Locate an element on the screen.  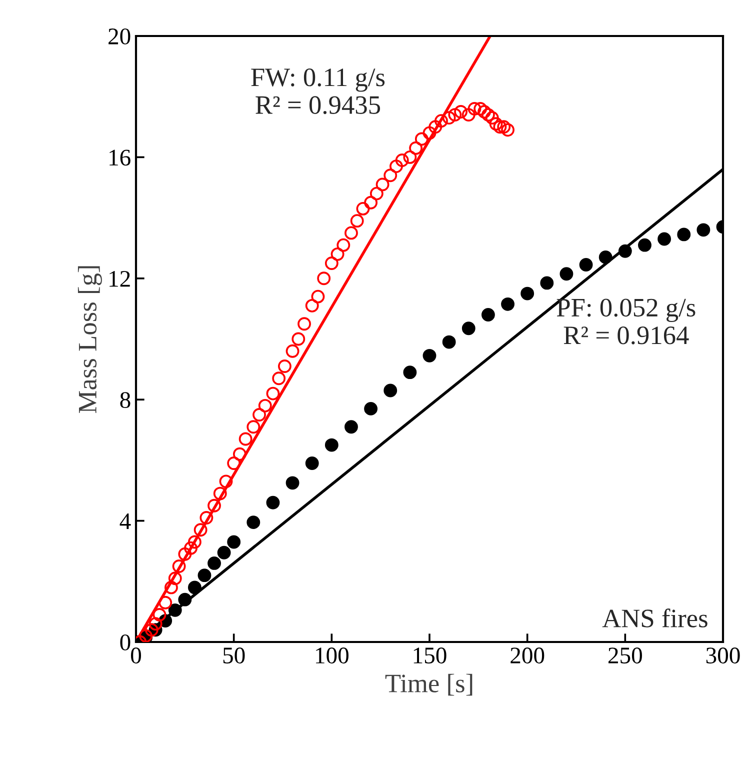
y-tick-label: 16 is located at coordinates (120, 158).